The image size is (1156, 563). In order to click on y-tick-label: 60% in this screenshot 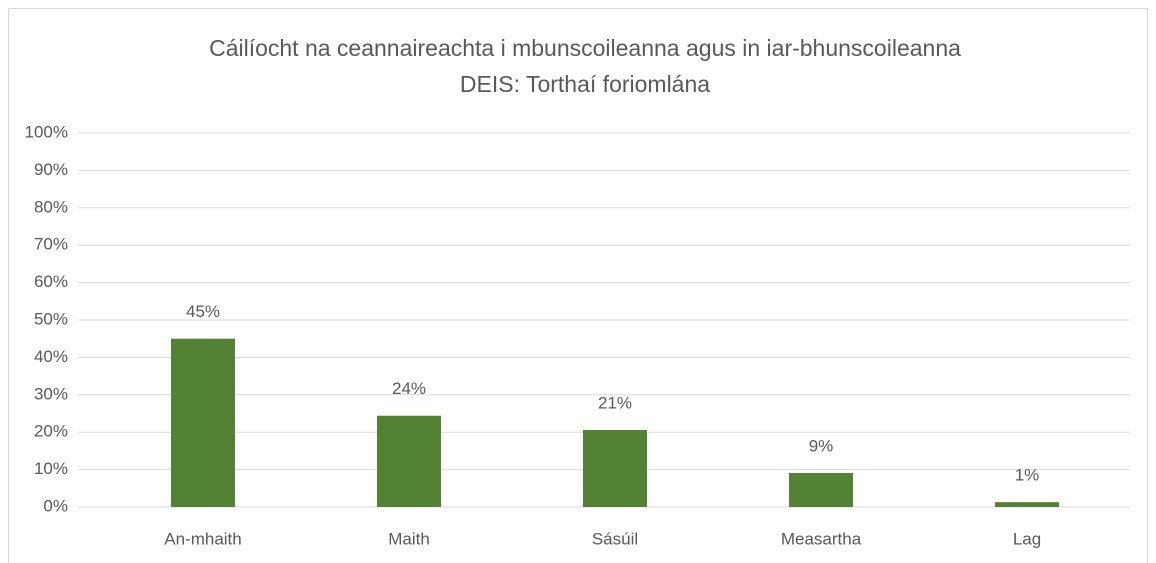, I will do `click(51, 281)`.